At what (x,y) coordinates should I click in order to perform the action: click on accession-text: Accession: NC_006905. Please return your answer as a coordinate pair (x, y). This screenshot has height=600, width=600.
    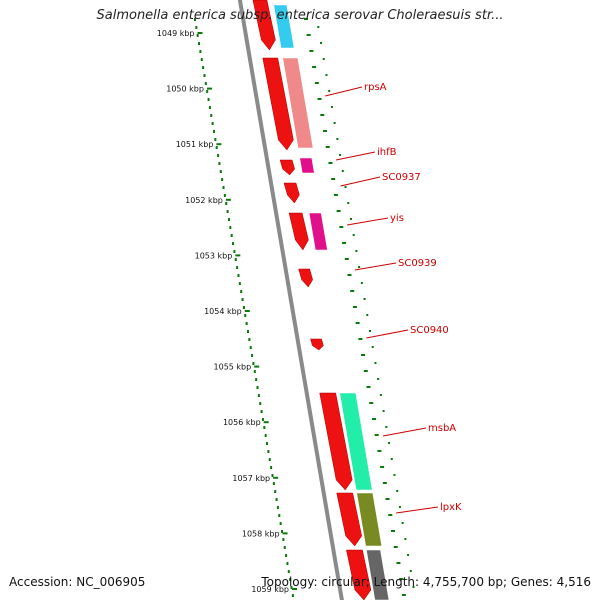
    Looking at the image, I should click on (77, 582).